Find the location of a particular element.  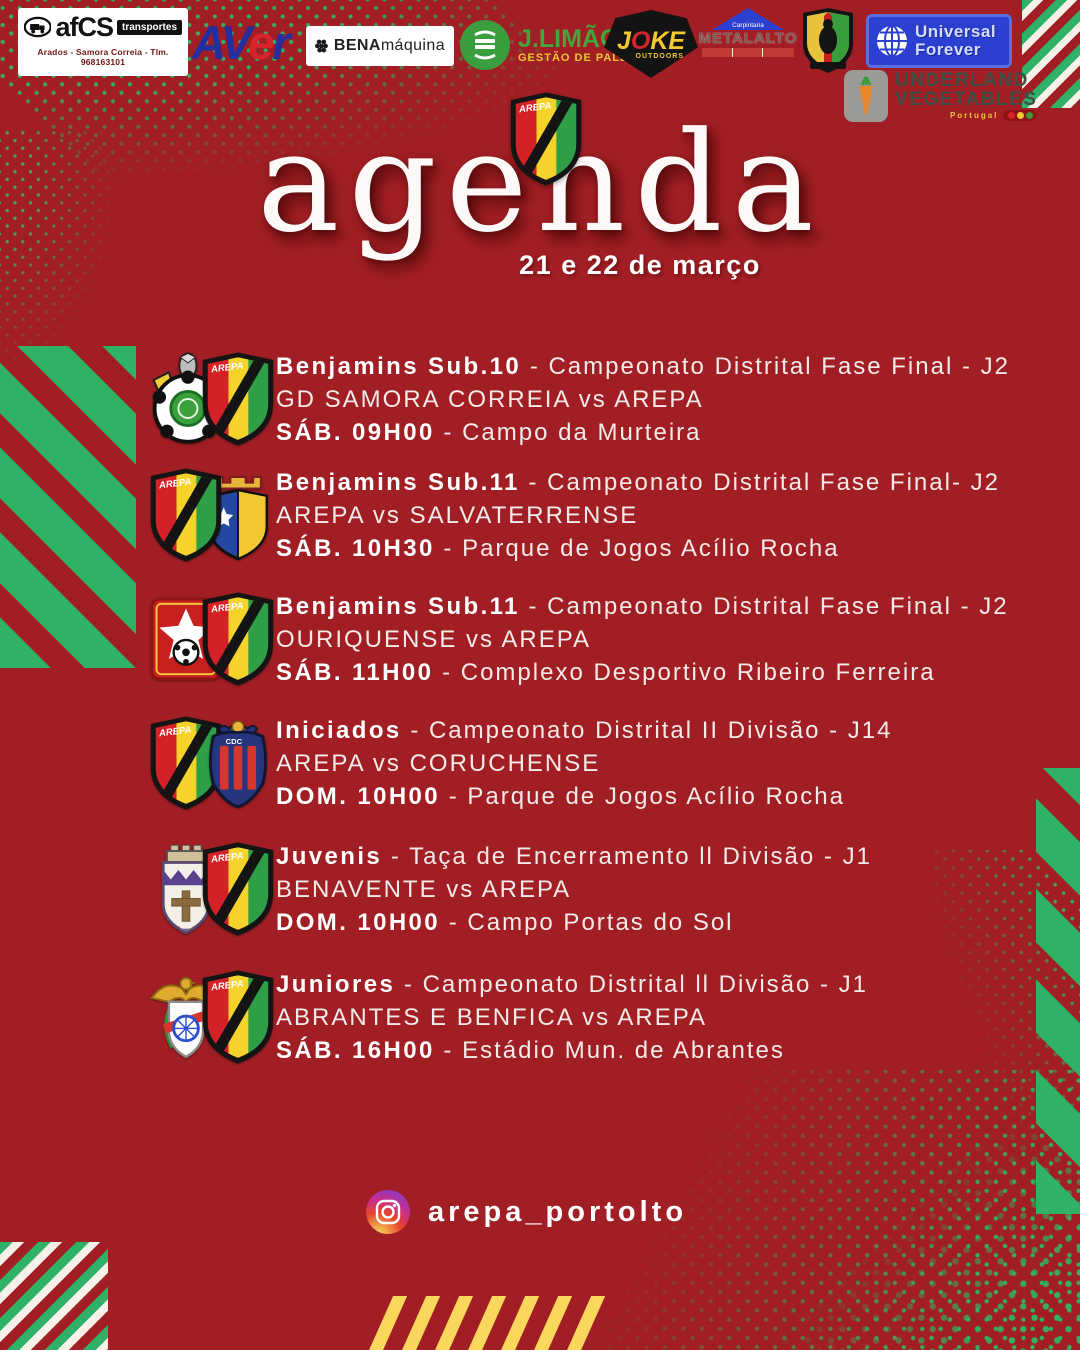

event-date: 21 e 22 de março is located at coordinates (640, 265).